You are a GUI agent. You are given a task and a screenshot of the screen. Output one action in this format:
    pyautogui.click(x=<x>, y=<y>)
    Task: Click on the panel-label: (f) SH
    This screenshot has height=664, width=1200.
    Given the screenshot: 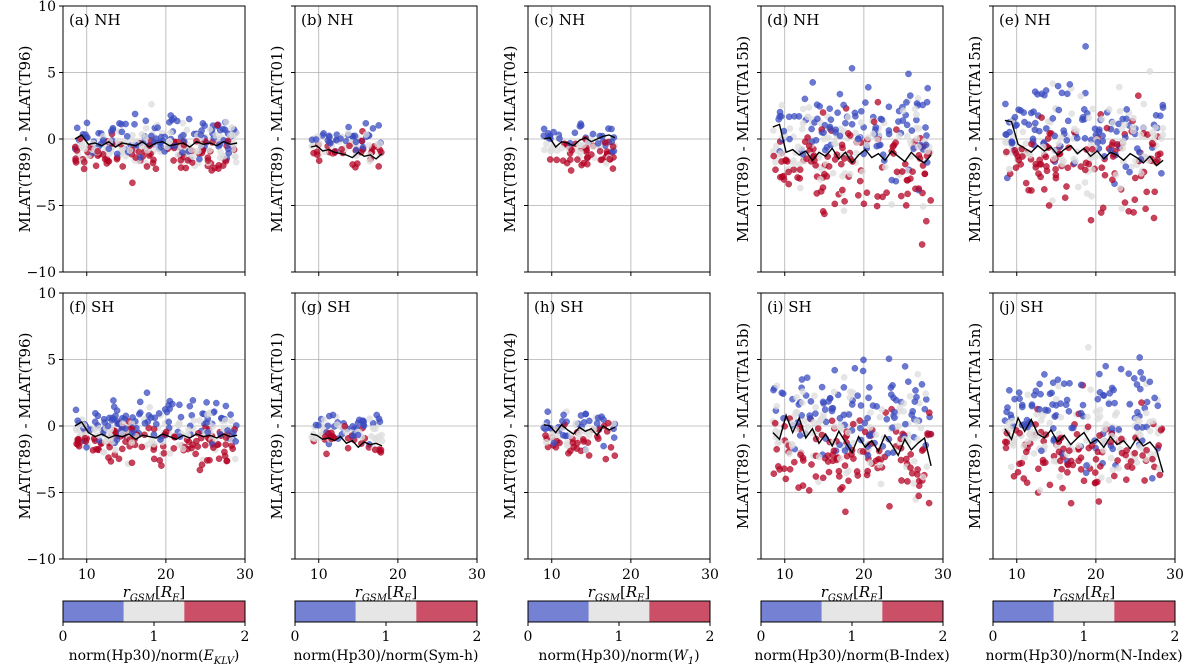 What is the action you would take?
    pyautogui.click(x=91, y=307)
    